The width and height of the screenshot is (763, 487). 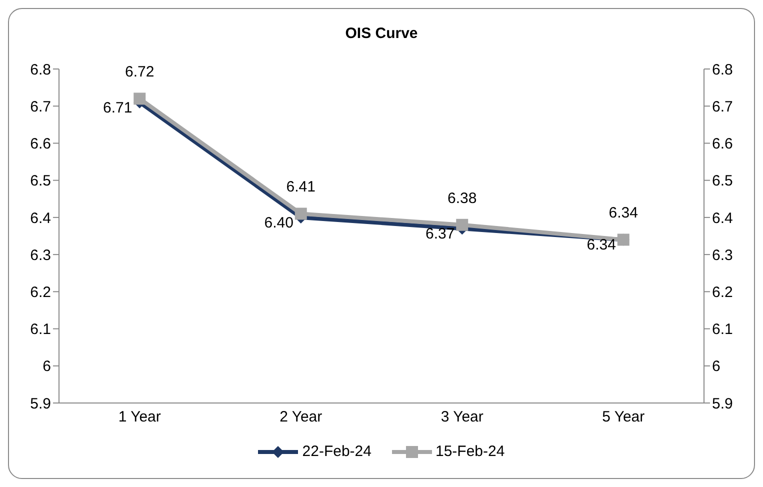 What do you see at coordinates (722, 218) in the screenshot?
I see `y2-tick-label: 6.4` at bounding box center [722, 218].